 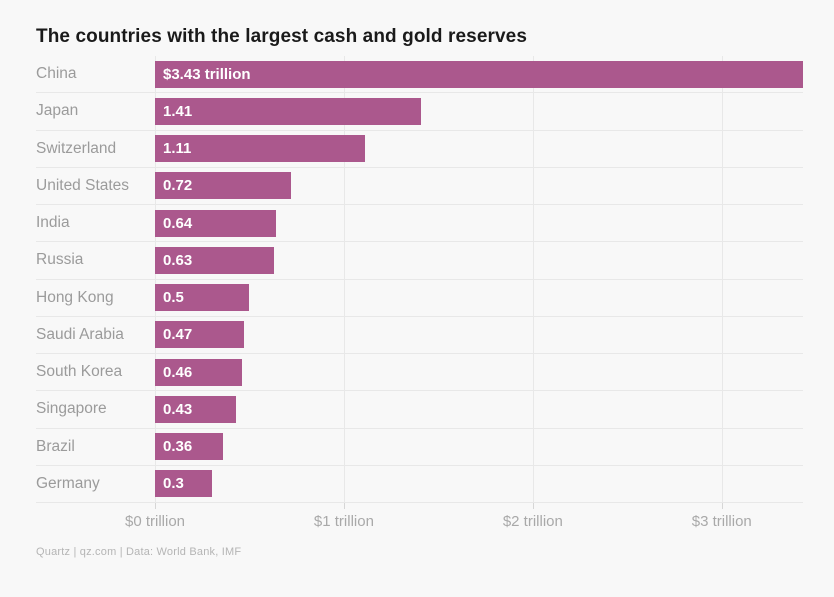 I want to click on bar-track: 0.3, so click(x=479, y=484).